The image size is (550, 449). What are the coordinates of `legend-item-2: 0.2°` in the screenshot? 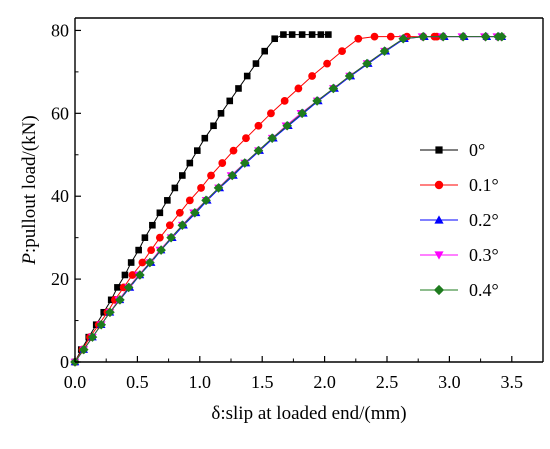 It's located at (459, 220).